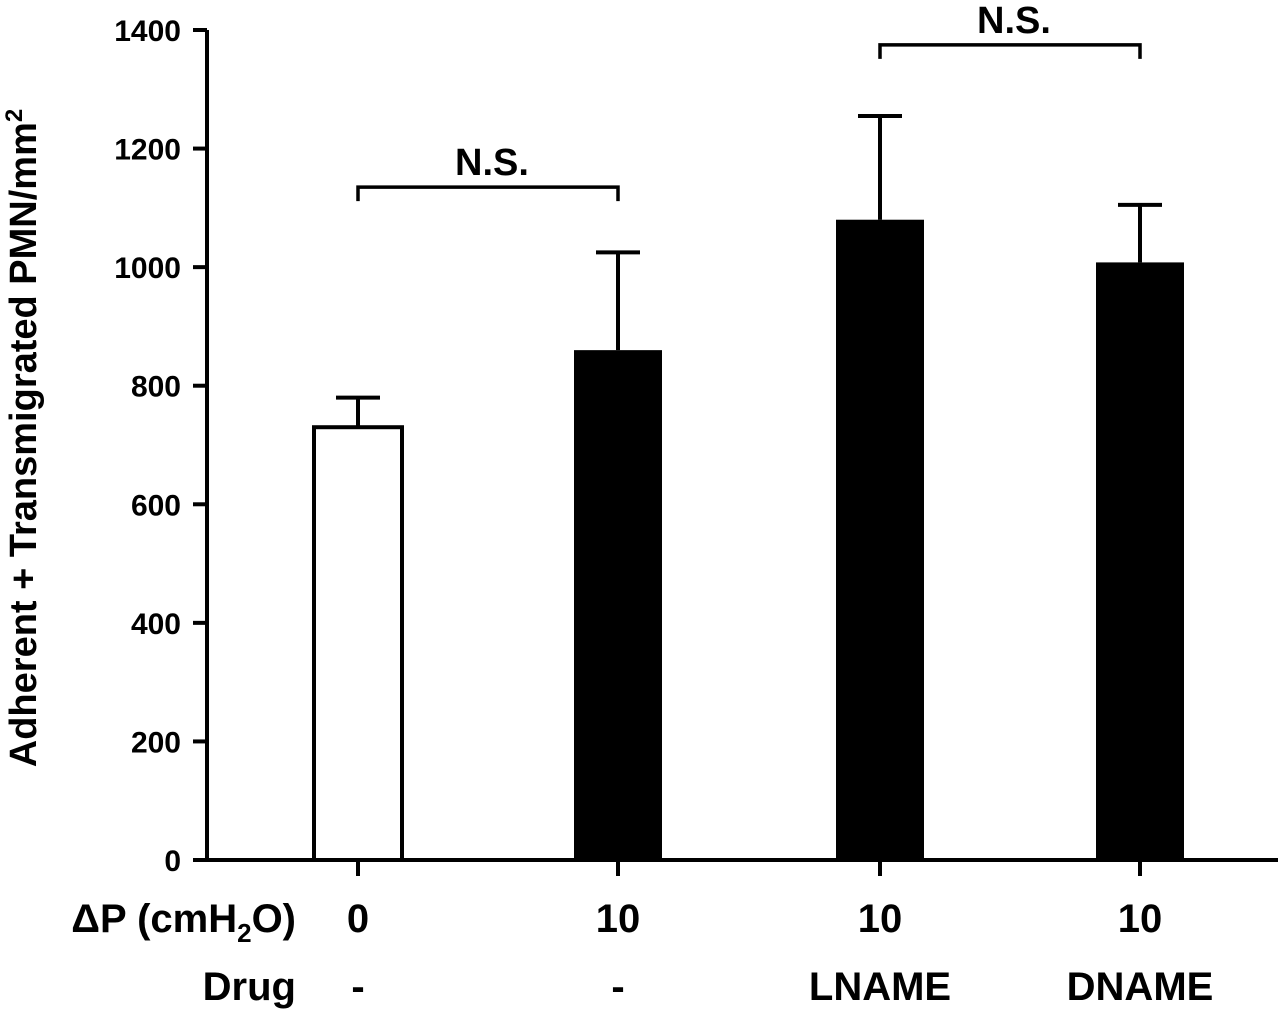 Image resolution: width=1280 pixels, height=1010 pixels. Describe the element at coordinates (244, 933) in the screenshot. I see `pressure-row-label-subscript: 2` at that location.